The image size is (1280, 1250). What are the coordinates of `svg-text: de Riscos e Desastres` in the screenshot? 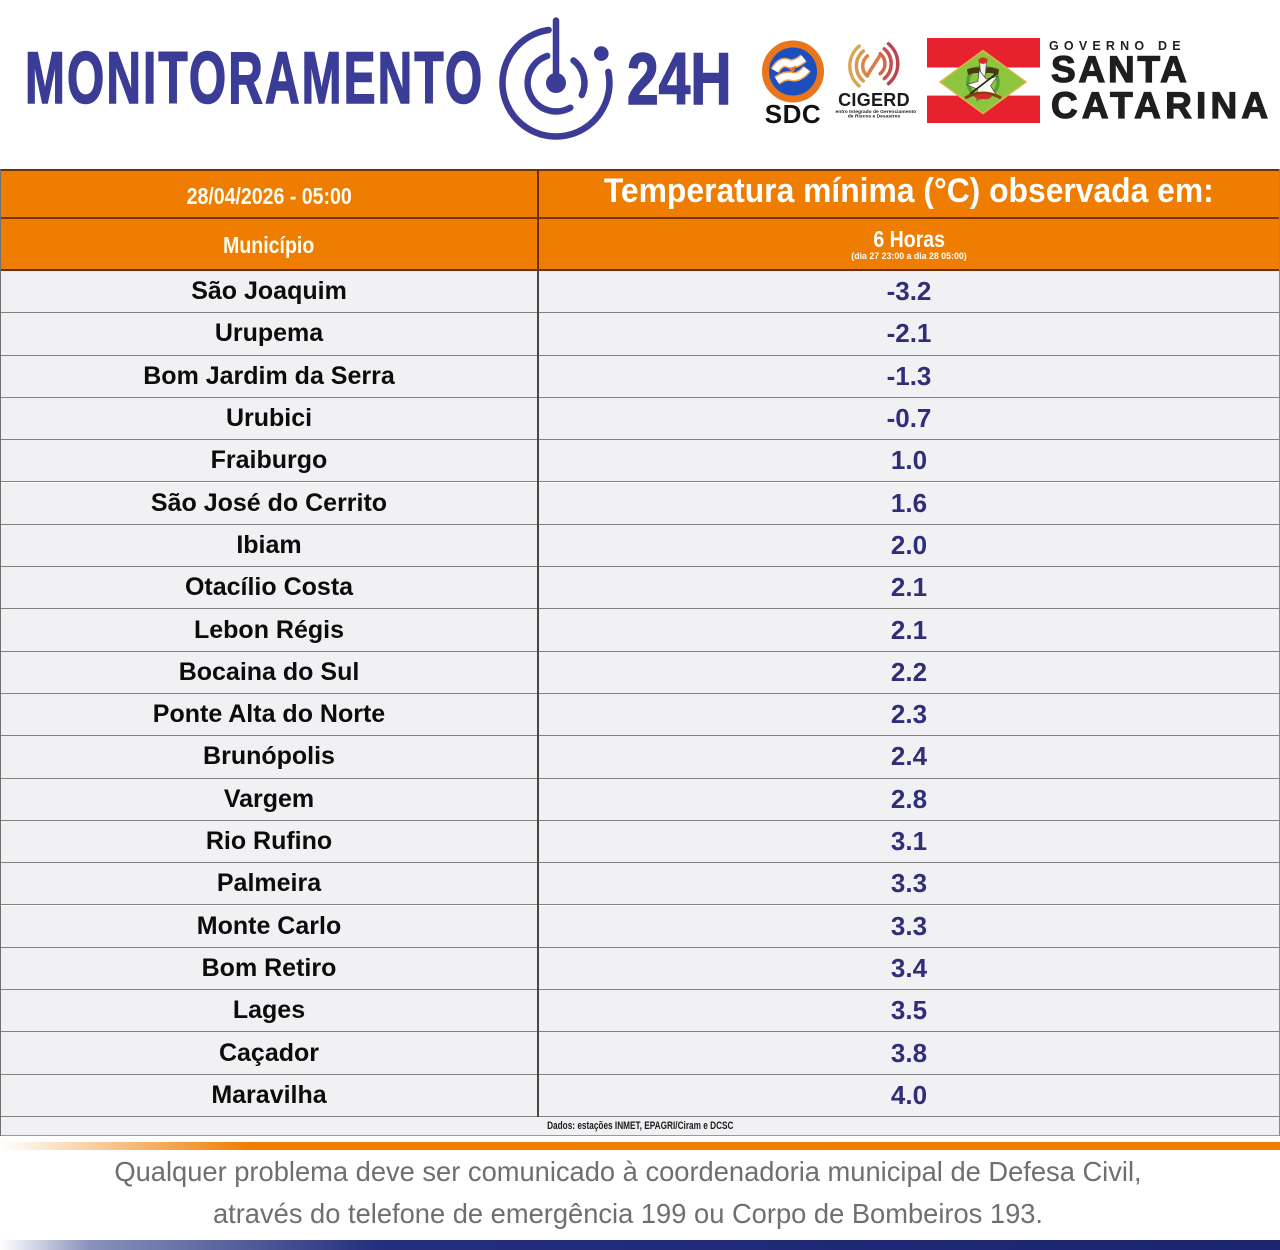 It's located at (874, 117).